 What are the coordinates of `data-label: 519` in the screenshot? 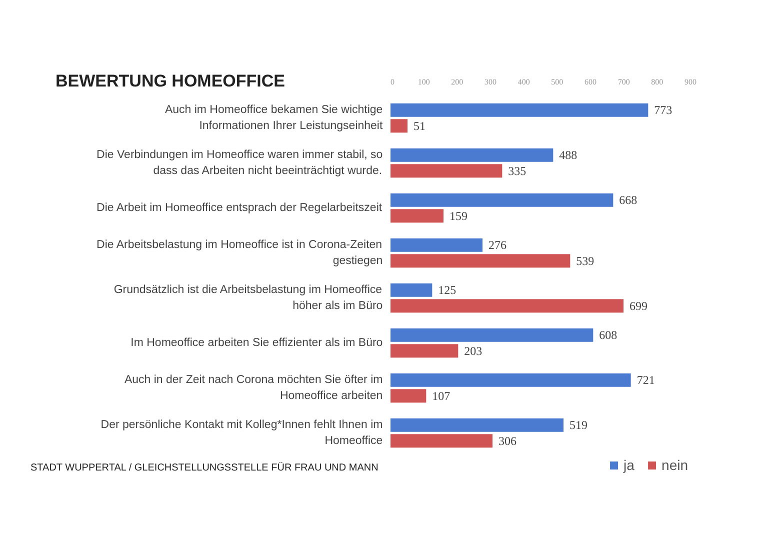 It's located at (579, 425).